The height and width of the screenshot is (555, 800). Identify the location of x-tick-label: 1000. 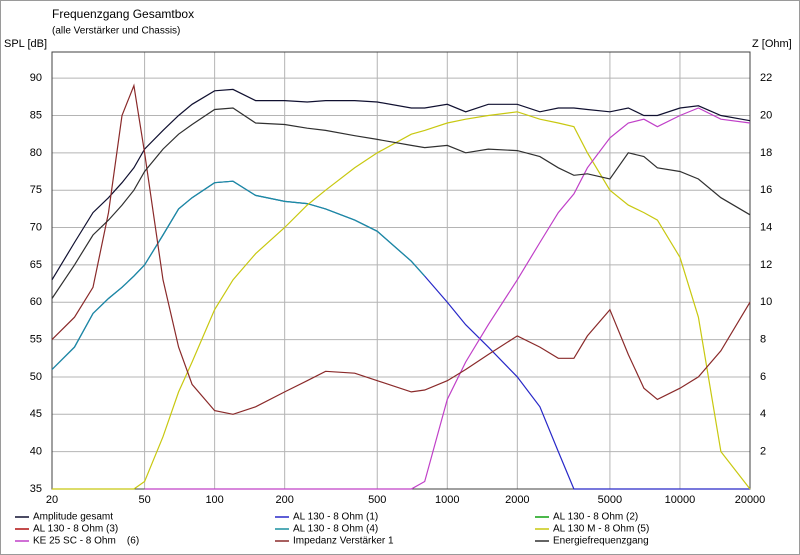
(447, 500).